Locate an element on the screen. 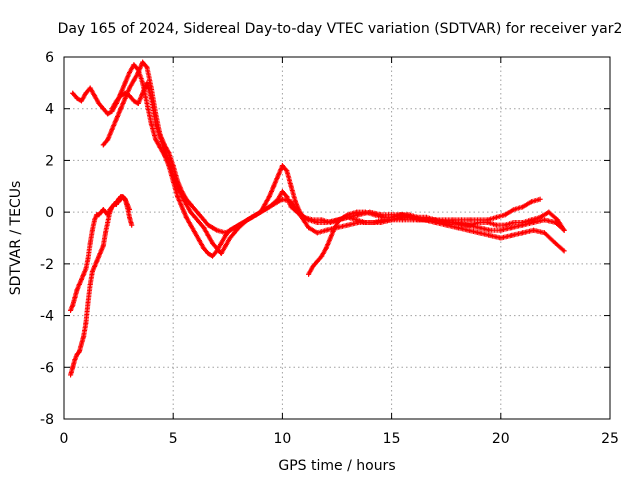 Image resolution: width=640 pixels, height=480 pixels. y-tick-label: -2 is located at coordinates (47, 265).